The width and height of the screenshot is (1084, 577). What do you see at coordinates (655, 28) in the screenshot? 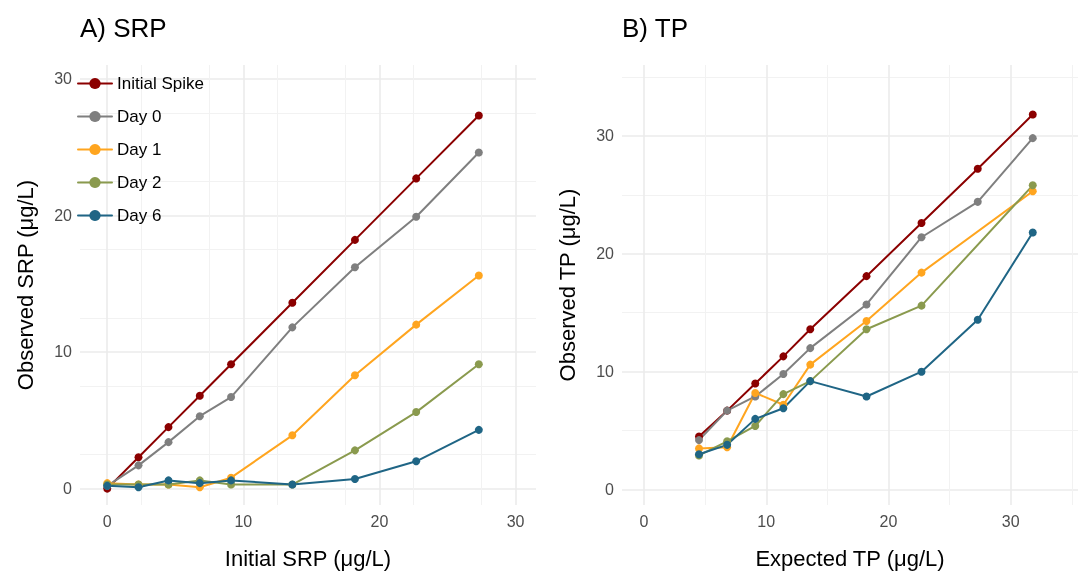
I see `chart-title: B) TP` at bounding box center [655, 28].